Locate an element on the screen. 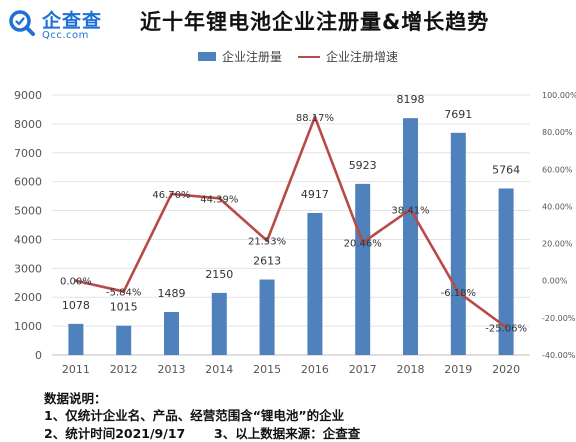  notes-line-2b: 3、以上数据来源：企查查 is located at coordinates (287, 433).